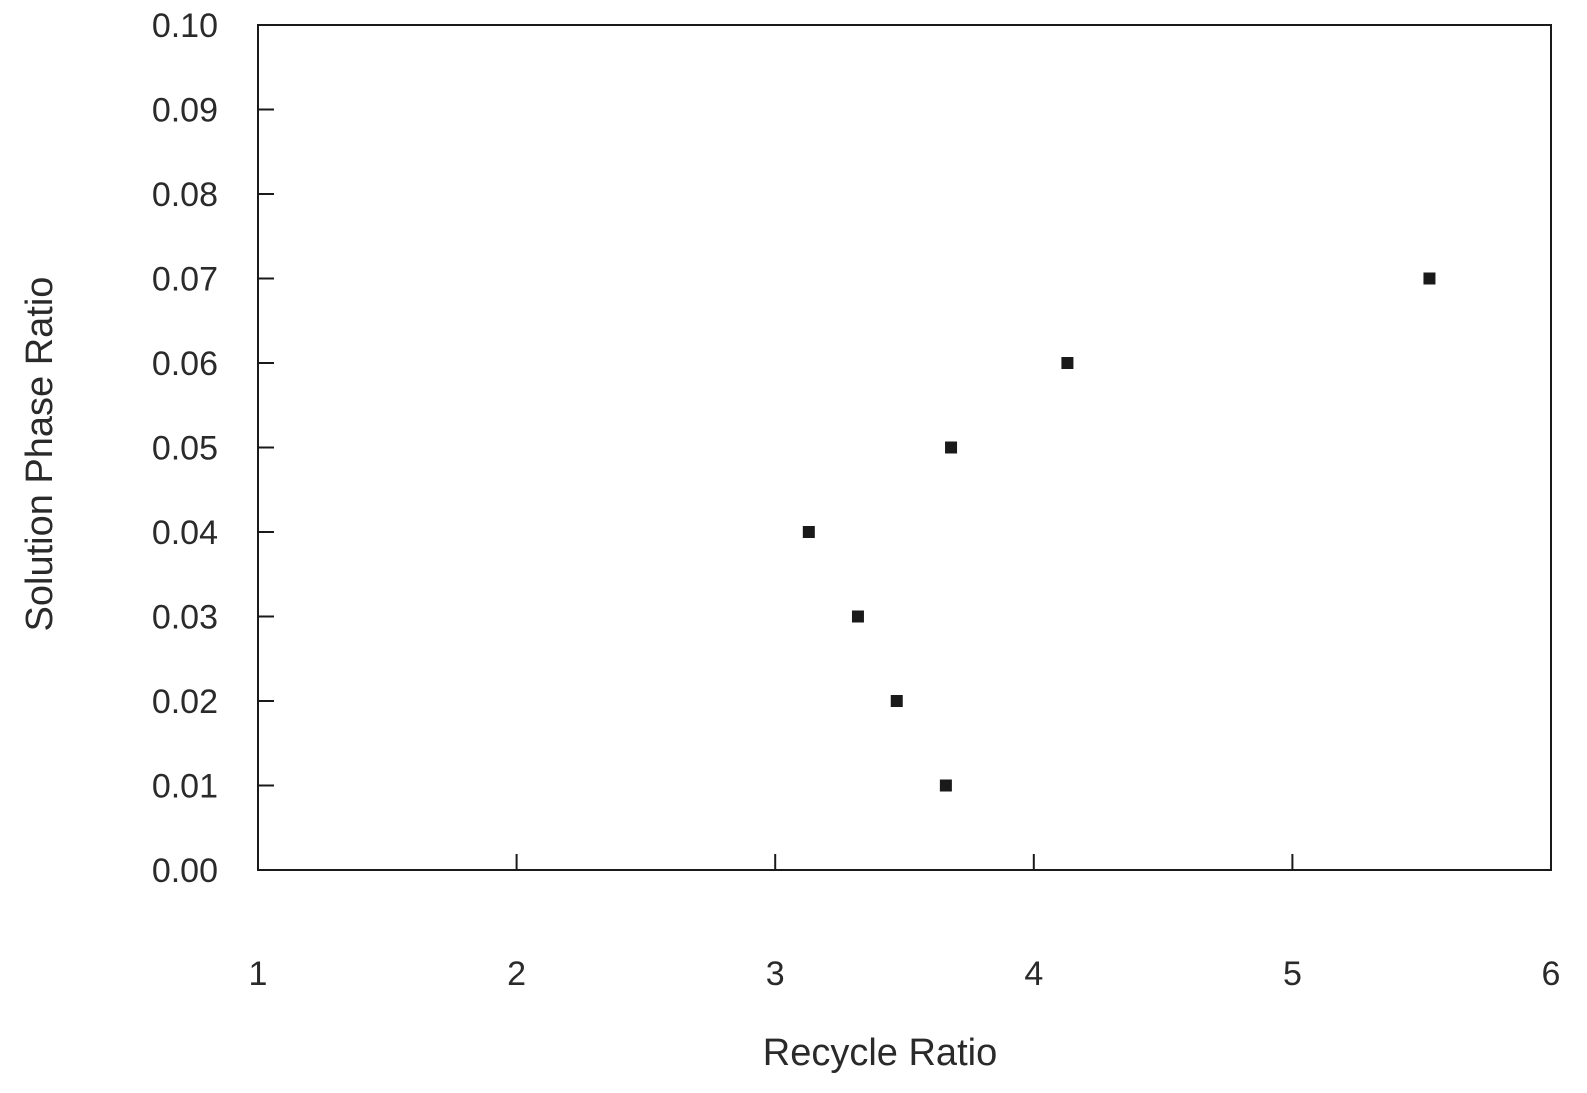 The width and height of the screenshot is (1587, 1093). What do you see at coordinates (516, 974) in the screenshot?
I see `x-tick-label: 2` at bounding box center [516, 974].